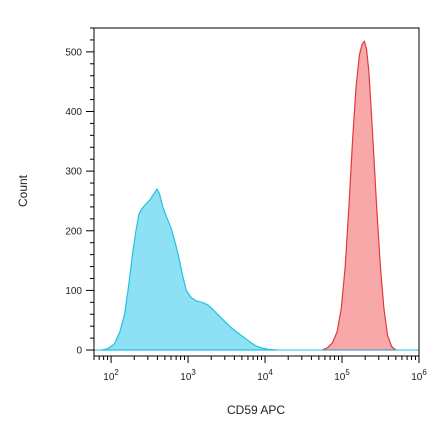  I want to click on x-axis: 10² 10³ 10⁴ 10⁵ 10⁶, so click(260, 369).